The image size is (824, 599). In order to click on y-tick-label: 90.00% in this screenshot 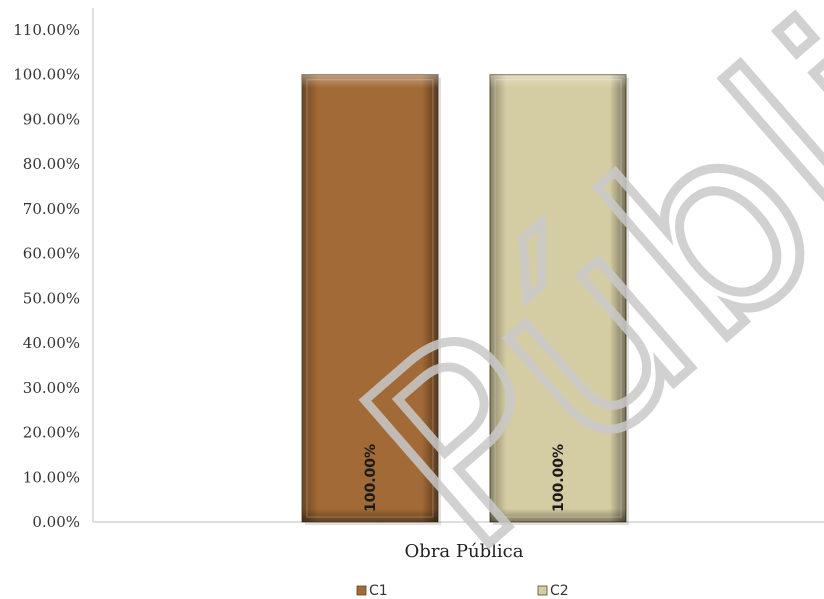, I will do `click(51, 119)`.